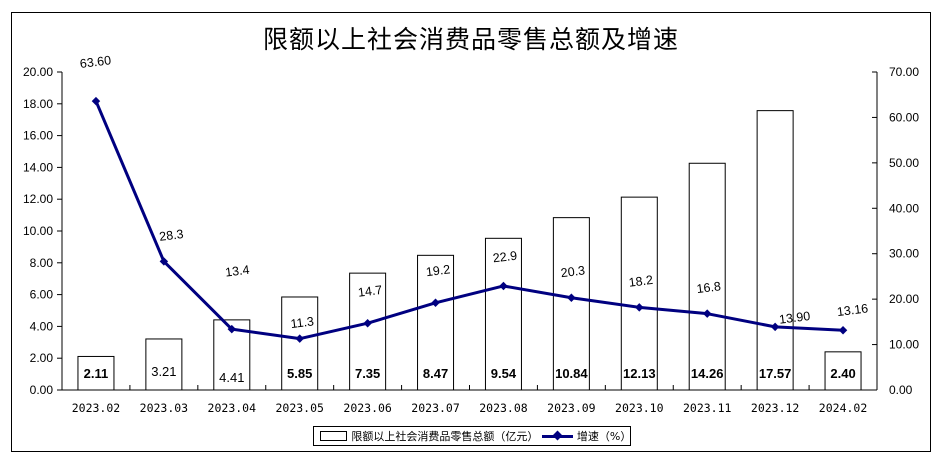 The image size is (942, 463). Describe the element at coordinates (904, 208) in the screenshot. I see `y-right-tick-label: 40.00` at that location.